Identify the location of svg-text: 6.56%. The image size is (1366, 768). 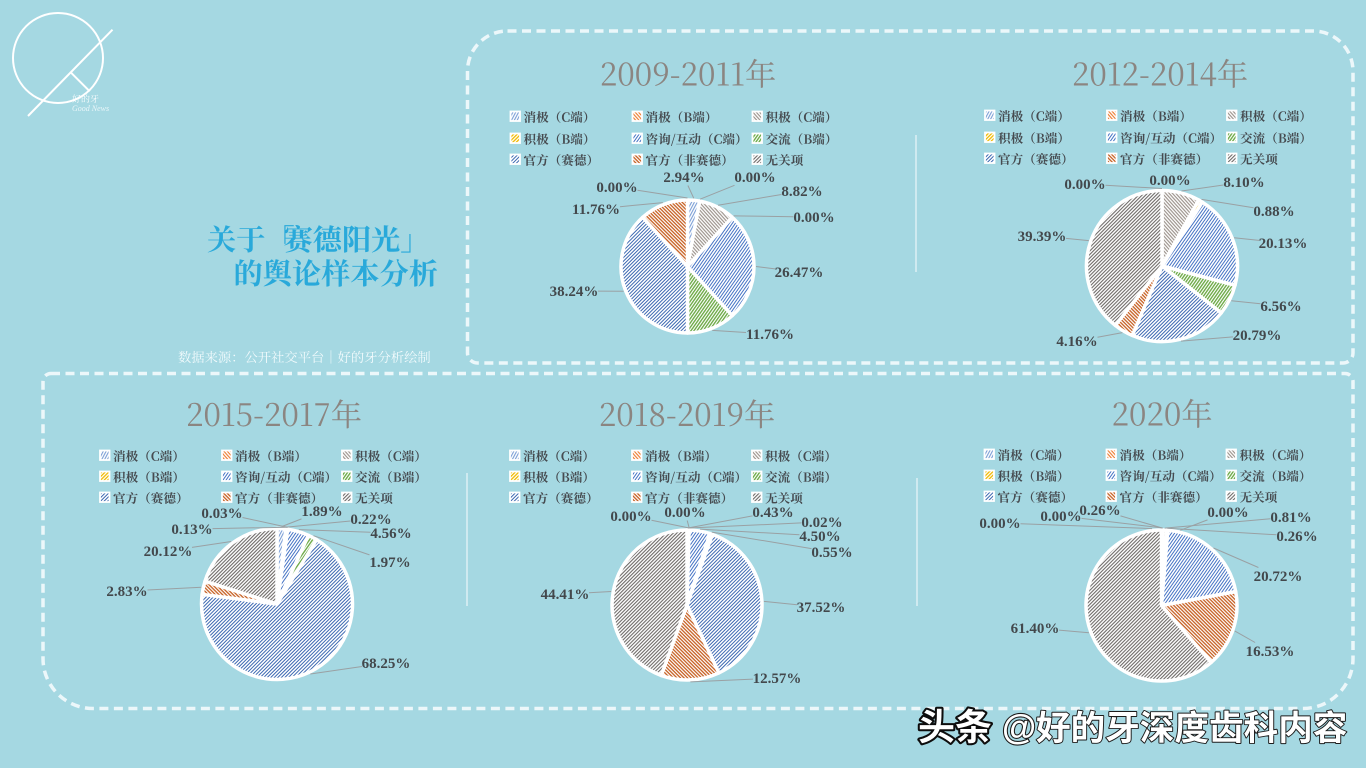
(1280, 307).